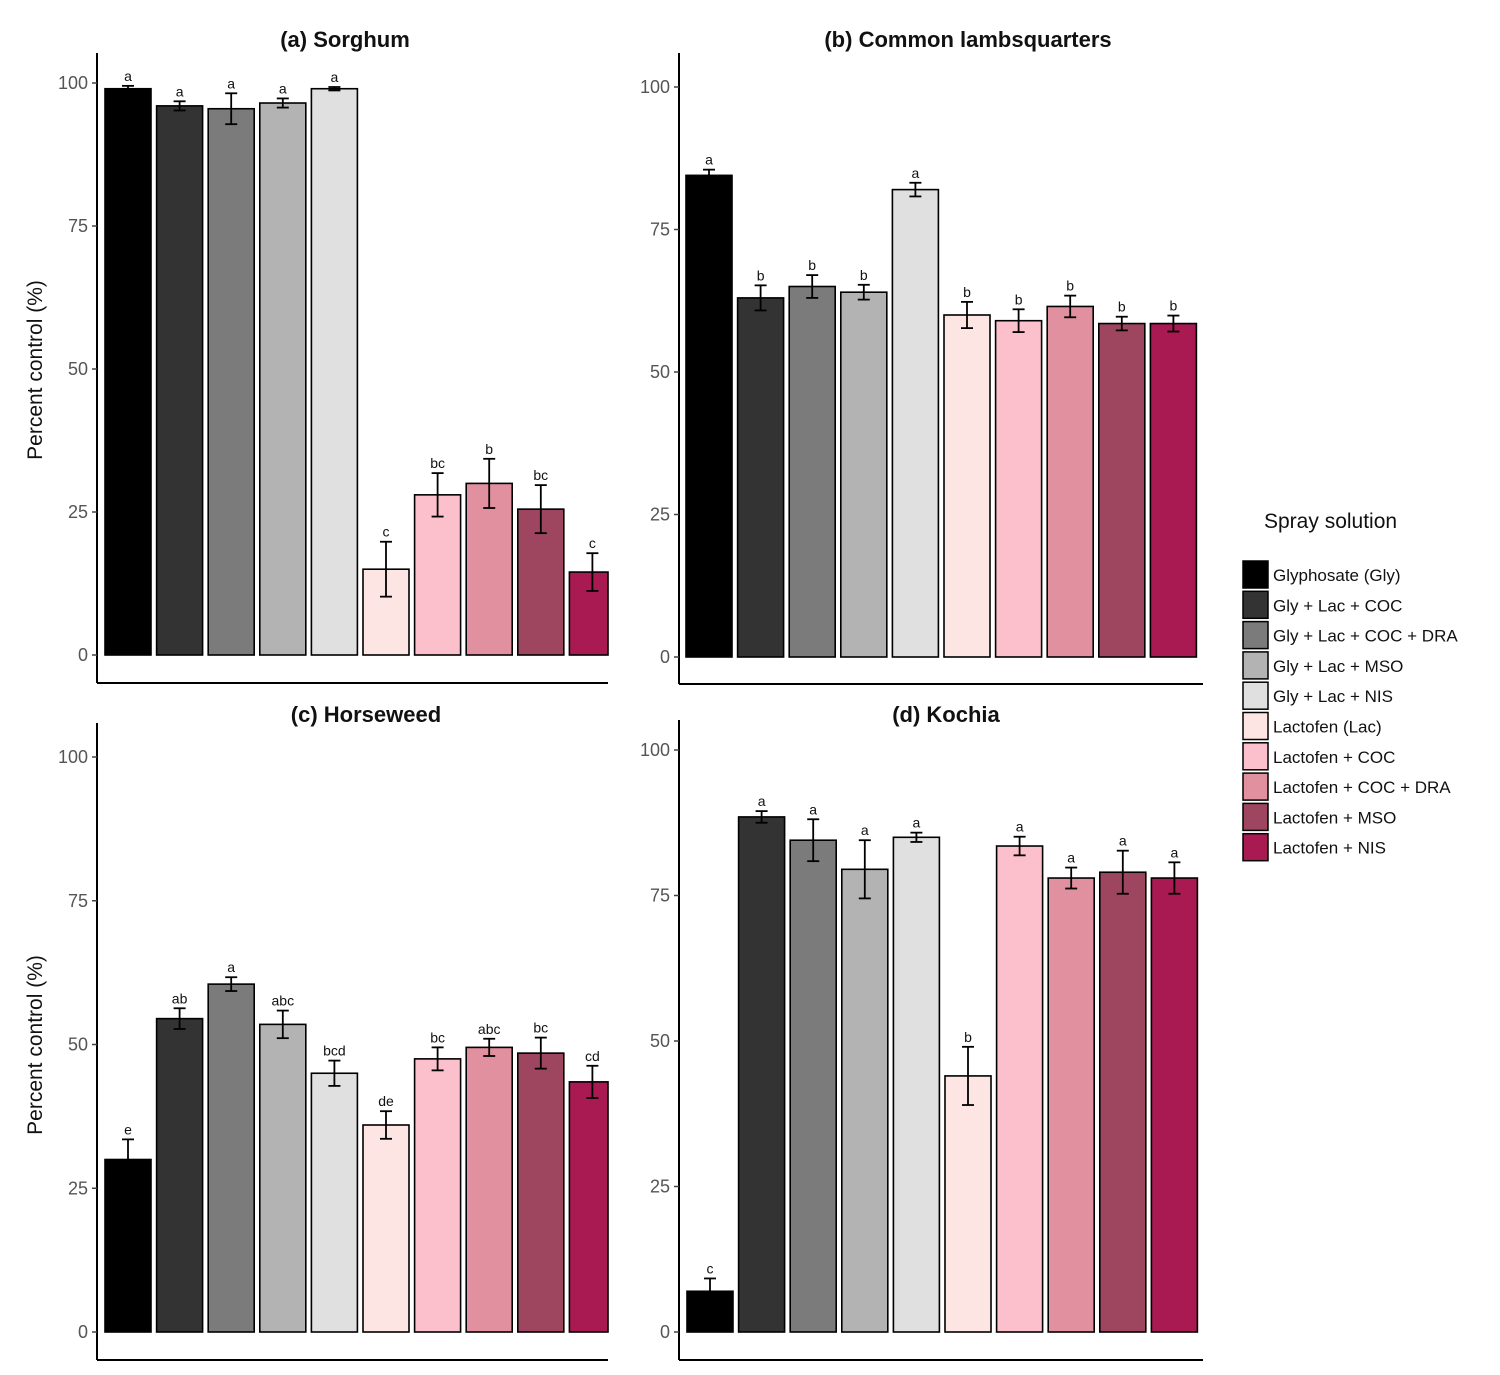 This screenshot has width=1500, height=1375. What do you see at coordinates (1365, 636) in the screenshot?
I see `legend-label: Gly + Lac + COC + DRA` at bounding box center [1365, 636].